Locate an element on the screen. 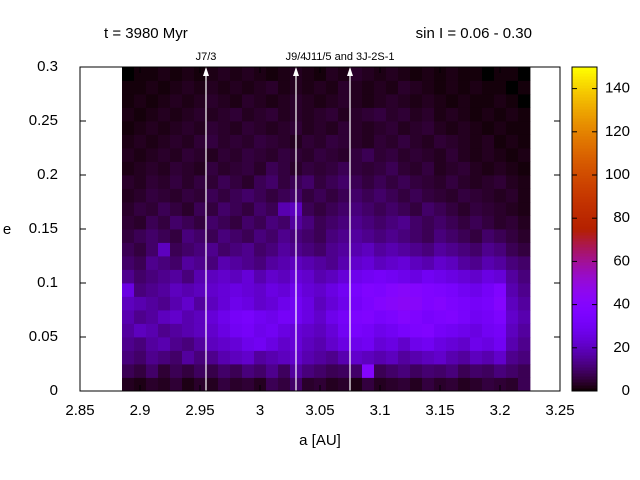 Image resolution: width=640 pixels, height=480 pixels. annotation-label: J7/3 is located at coordinates (206, 57).